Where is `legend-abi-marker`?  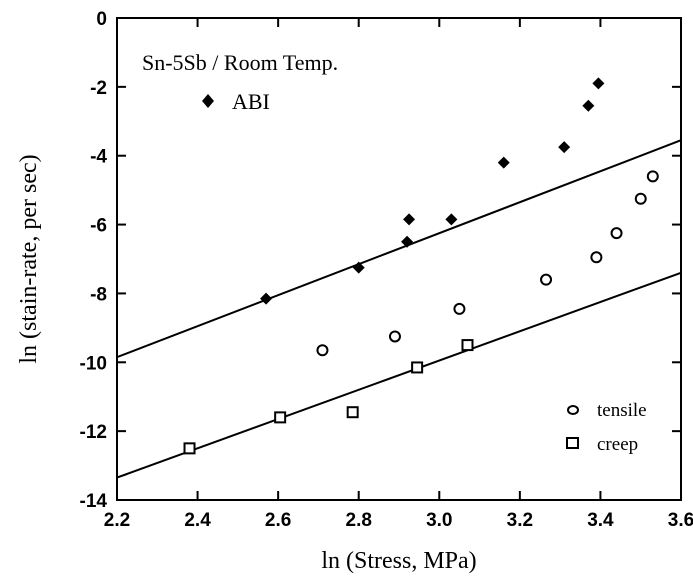 legend-abi-marker is located at coordinates (208, 101).